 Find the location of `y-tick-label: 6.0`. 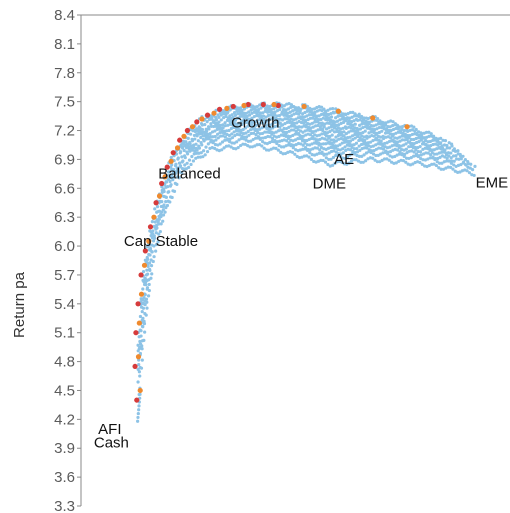

y-tick-label: 6.0 is located at coordinates (64, 246).